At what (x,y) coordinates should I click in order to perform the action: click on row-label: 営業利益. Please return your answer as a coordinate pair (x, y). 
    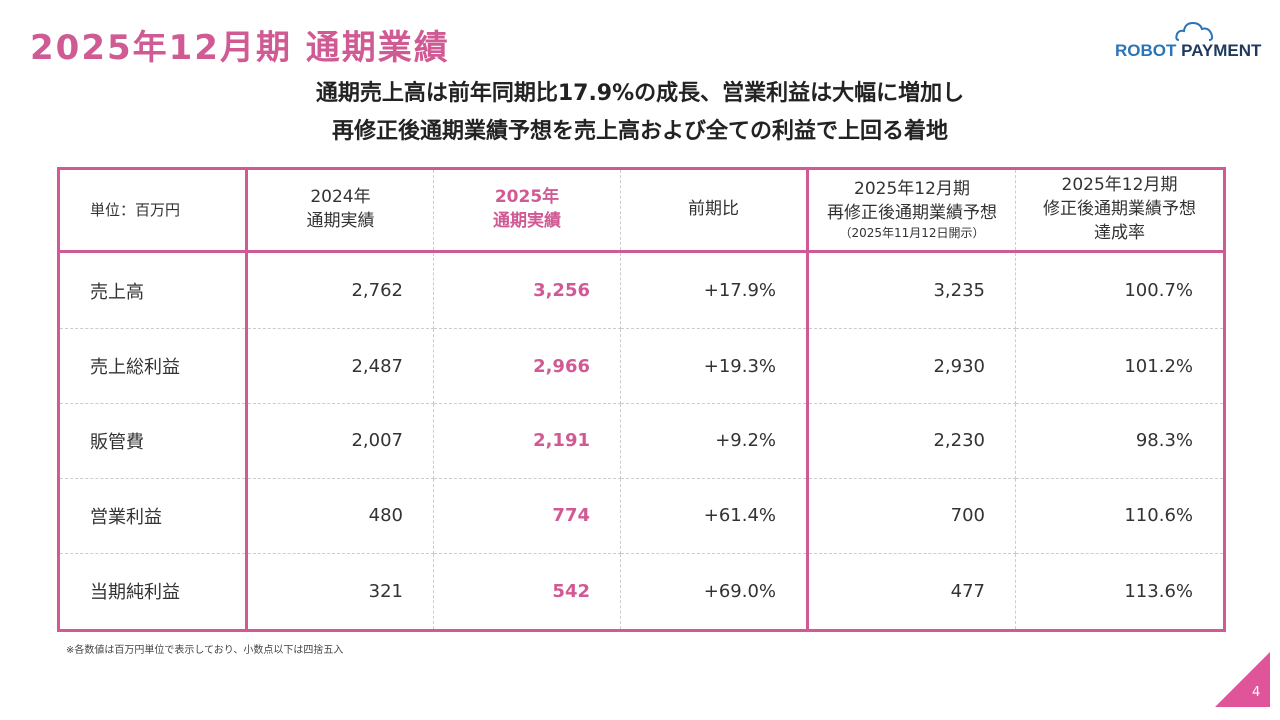
    Looking at the image, I should click on (153, 515).